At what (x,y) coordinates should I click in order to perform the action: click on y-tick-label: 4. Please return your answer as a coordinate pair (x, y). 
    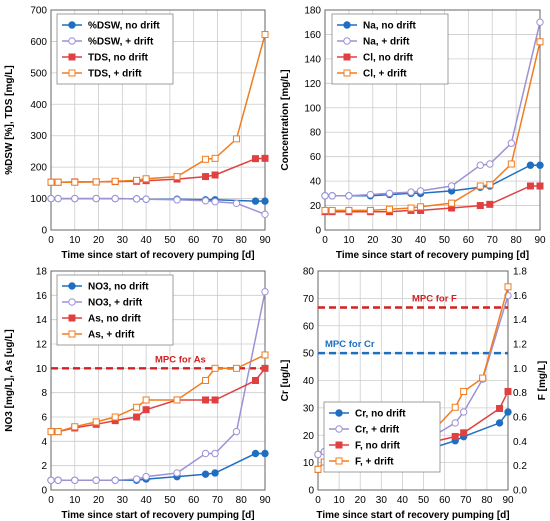
    Looking at the image, I should click on (44, 442).